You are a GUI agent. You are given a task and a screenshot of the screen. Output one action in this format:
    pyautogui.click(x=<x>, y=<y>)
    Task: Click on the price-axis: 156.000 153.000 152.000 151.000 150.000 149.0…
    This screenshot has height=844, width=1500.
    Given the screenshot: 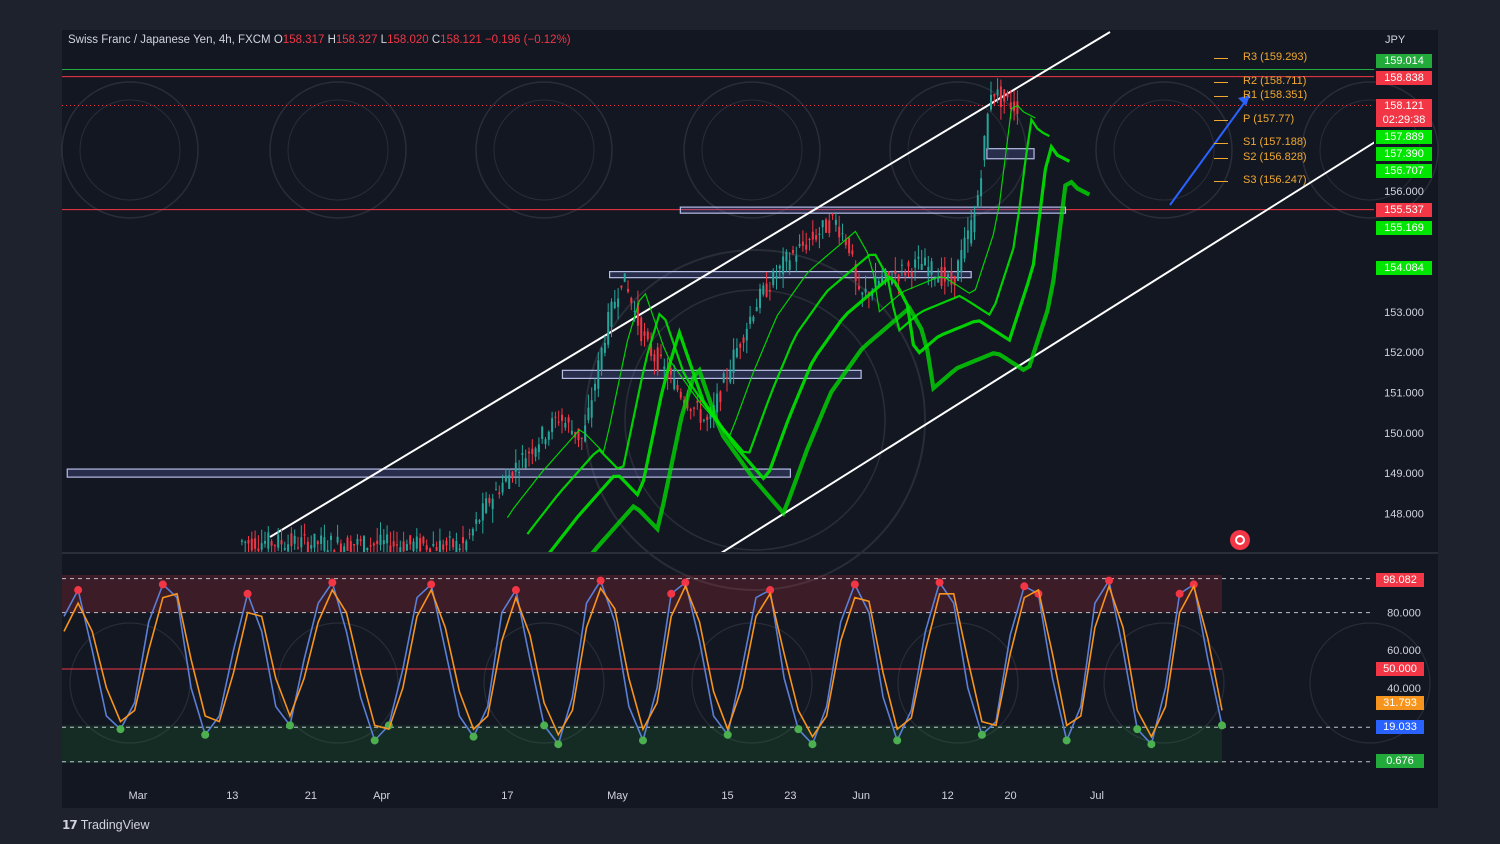 What is the action you would take?
    pyautogui.click(x=1404, y=353)
    